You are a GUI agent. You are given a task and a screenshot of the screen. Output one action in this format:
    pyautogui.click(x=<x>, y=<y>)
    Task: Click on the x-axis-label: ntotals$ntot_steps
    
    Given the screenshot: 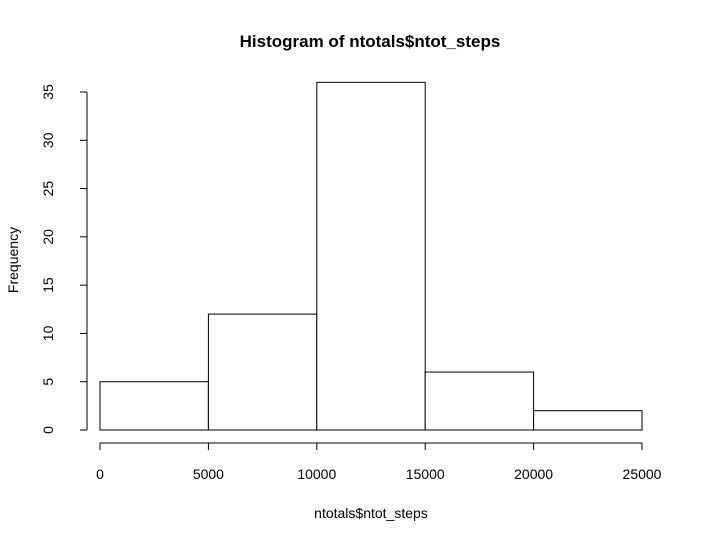 What is the action you would take?
    pyautogui.click(x=371, y=513)
    